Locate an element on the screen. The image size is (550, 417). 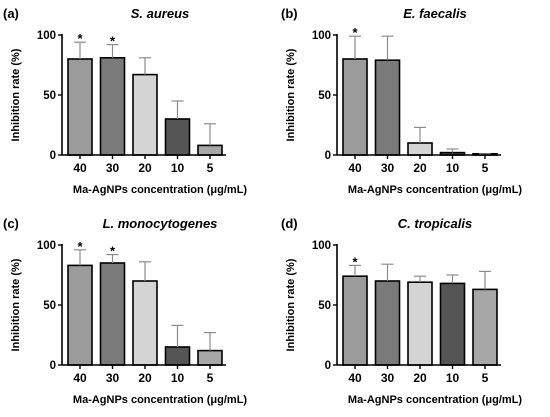
panel-label: (c) is located at coordinates (11, 223).